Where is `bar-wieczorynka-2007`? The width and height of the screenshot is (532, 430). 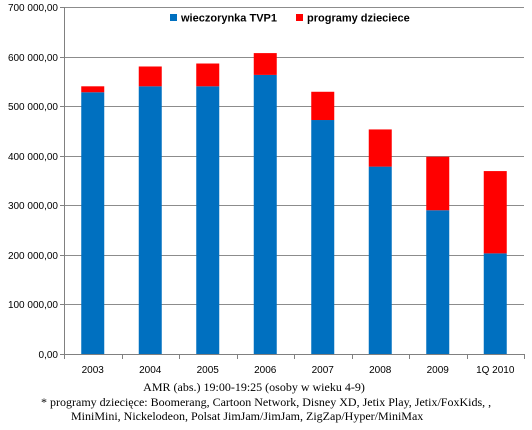 bar-wieczorynka-2007 is located at coordinates (323, 237).